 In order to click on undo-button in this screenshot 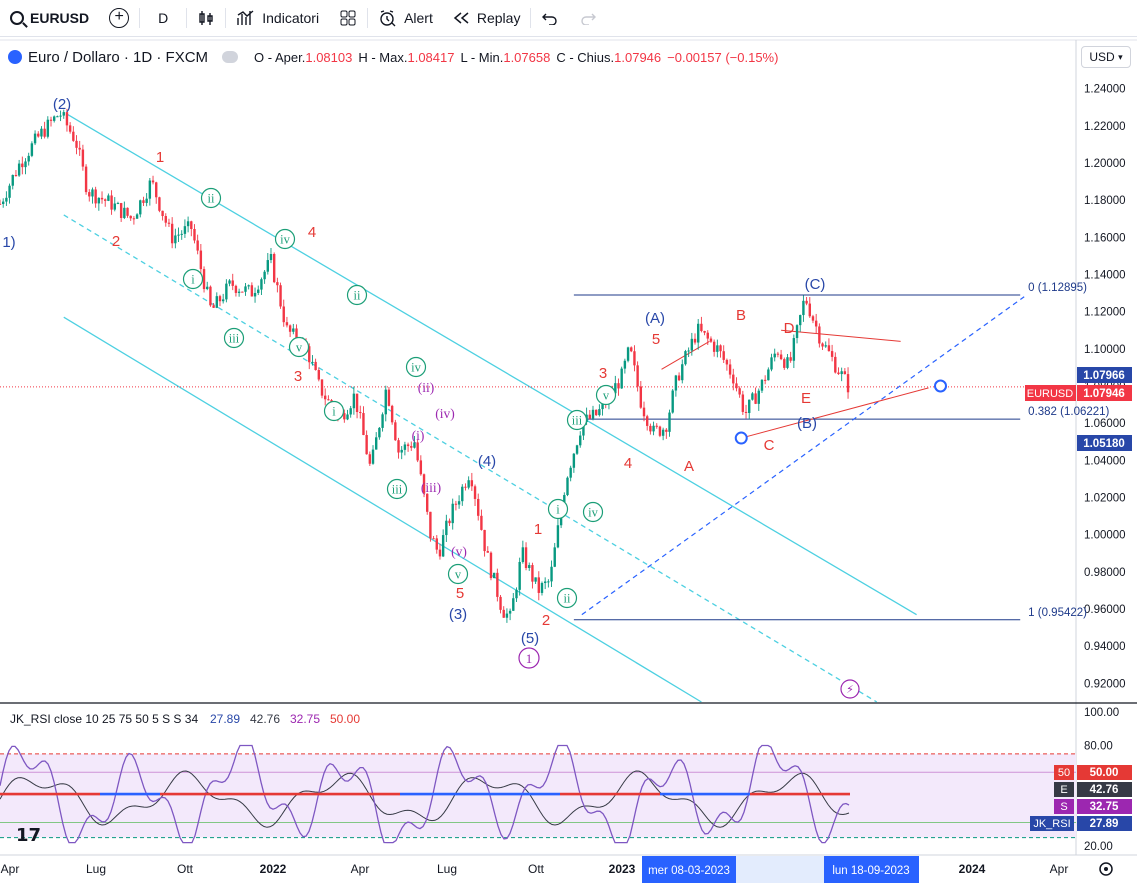, I will do `click(550, 18)`.